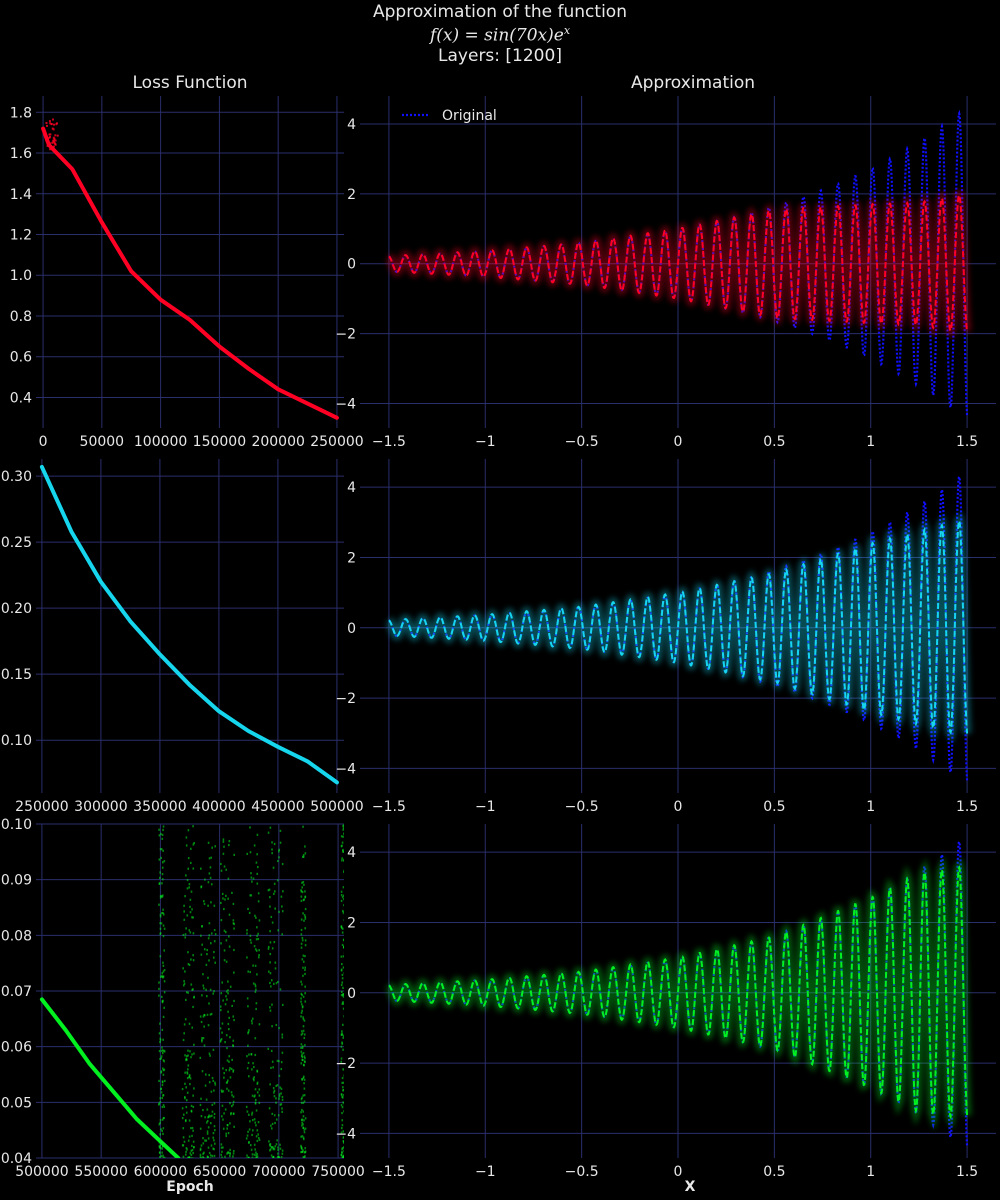 The width and height of the screenshot is (1000, 1200). I want to click on x-tick-label: 1.5, so click(967, 1172).